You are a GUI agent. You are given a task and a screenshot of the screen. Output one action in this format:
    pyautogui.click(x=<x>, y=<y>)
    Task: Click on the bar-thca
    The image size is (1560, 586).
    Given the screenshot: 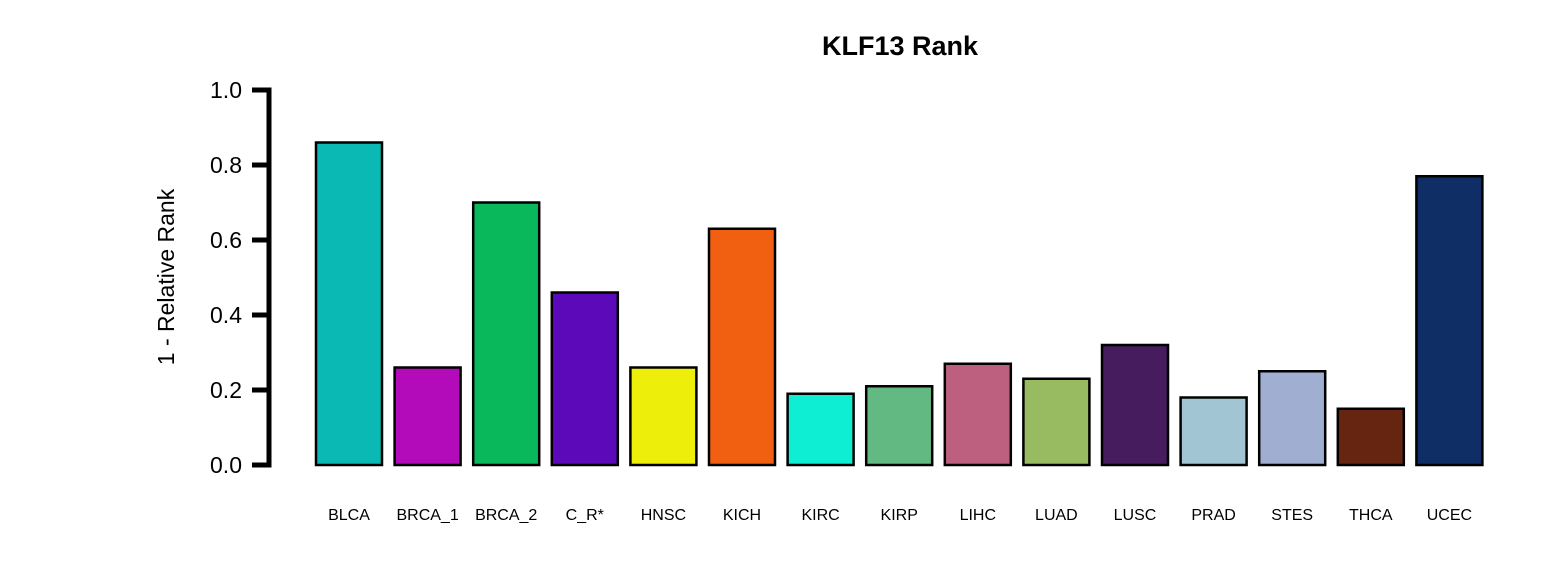 What is the action you would take?
    pyautogui.click(x=1371, y=437)
    